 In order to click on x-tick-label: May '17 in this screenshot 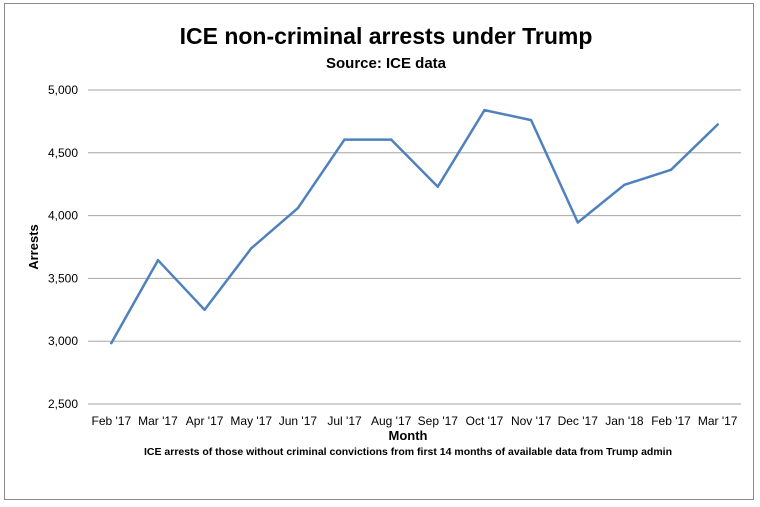, I will do `click(251, 421)`.